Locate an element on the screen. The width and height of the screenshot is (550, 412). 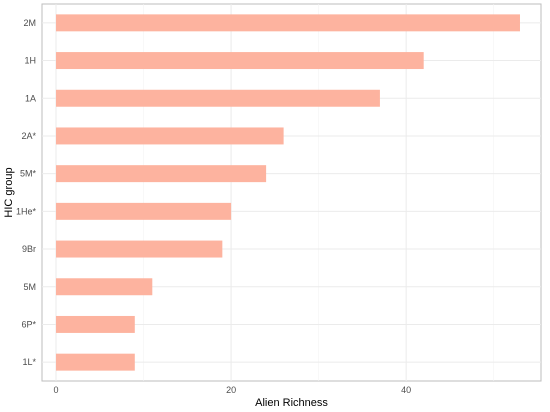
x-tick-label: 20 is located at coordinates (231, 390).